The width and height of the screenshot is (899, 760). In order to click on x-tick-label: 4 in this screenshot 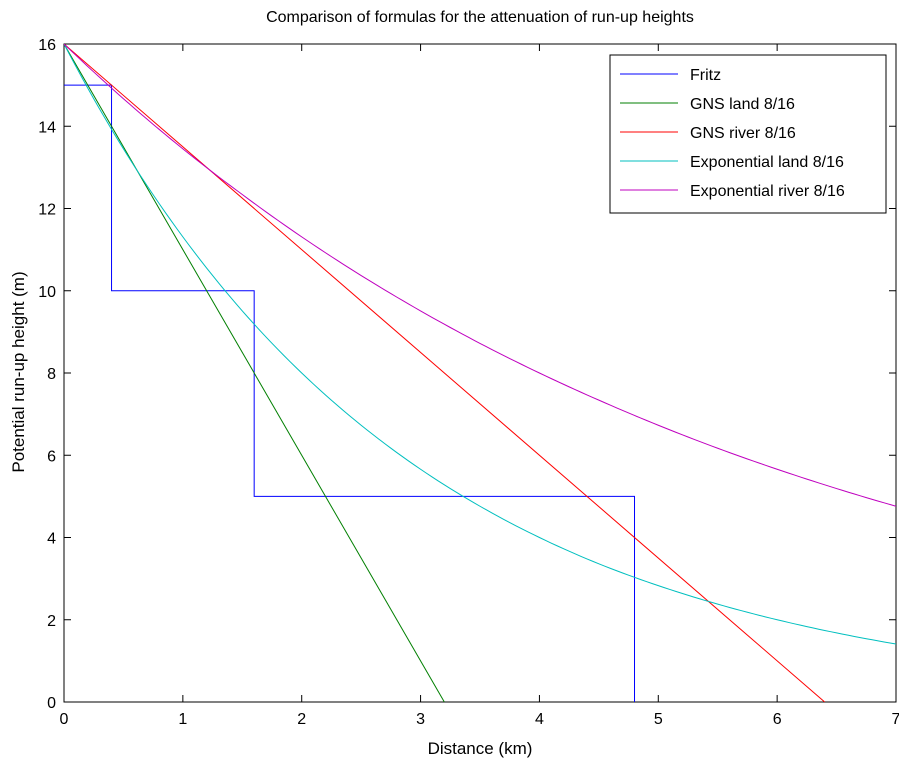, I will do `click(539, 719)`.